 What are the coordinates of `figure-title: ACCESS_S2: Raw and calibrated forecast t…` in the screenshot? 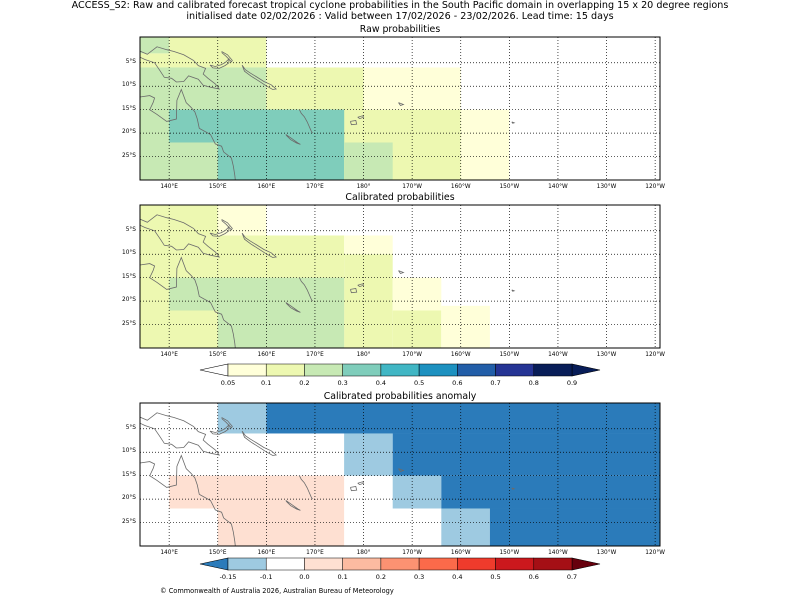 It's located at (400, 11).